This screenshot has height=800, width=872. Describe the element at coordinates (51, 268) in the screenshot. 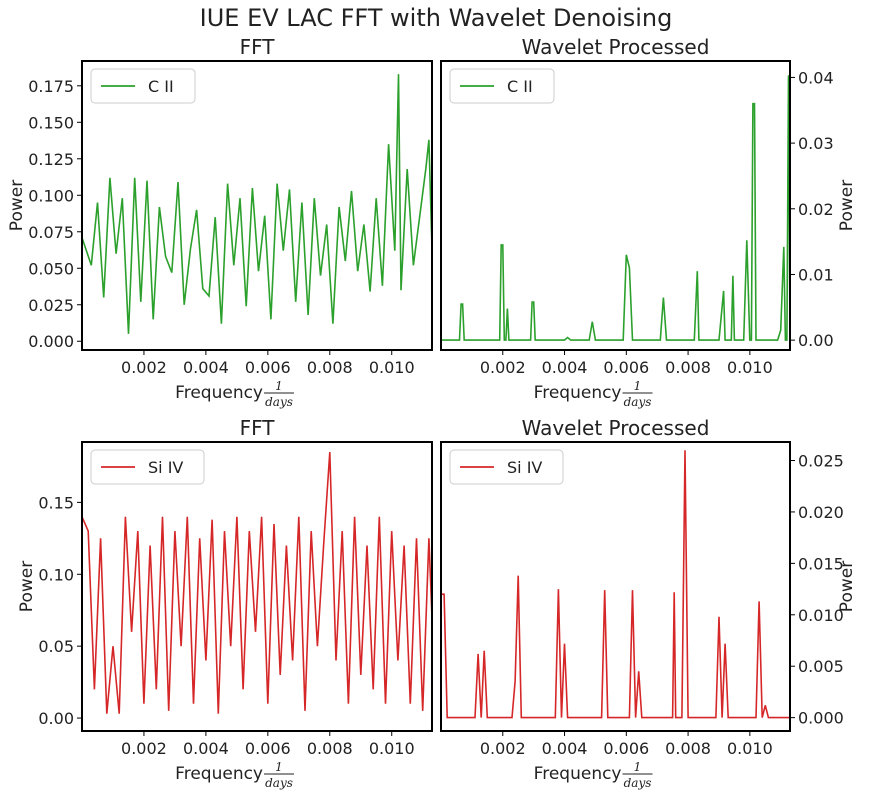

I see `y-tick-label: 0.050` at that location.